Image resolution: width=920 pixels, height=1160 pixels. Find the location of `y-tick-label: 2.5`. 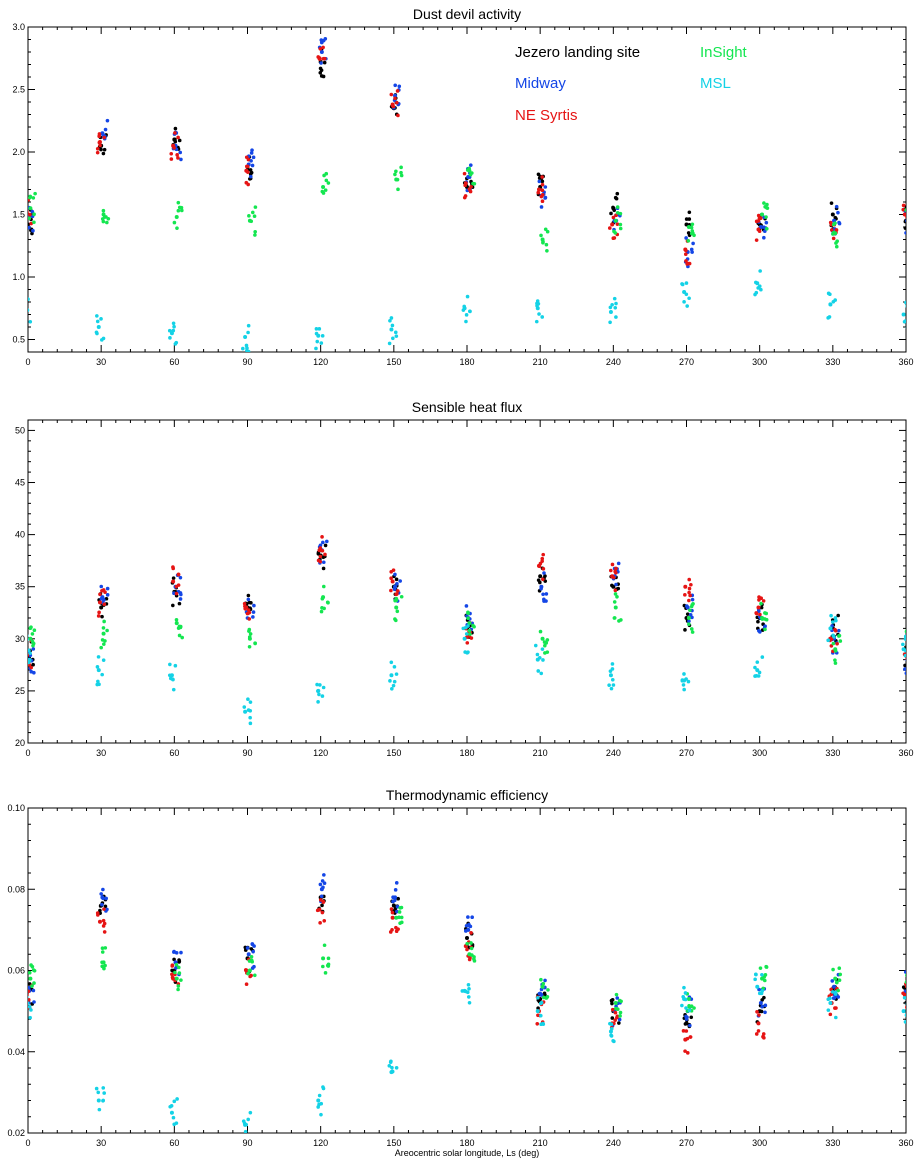

y-tick-label: 2.5 is located at coordinates (18, 90).